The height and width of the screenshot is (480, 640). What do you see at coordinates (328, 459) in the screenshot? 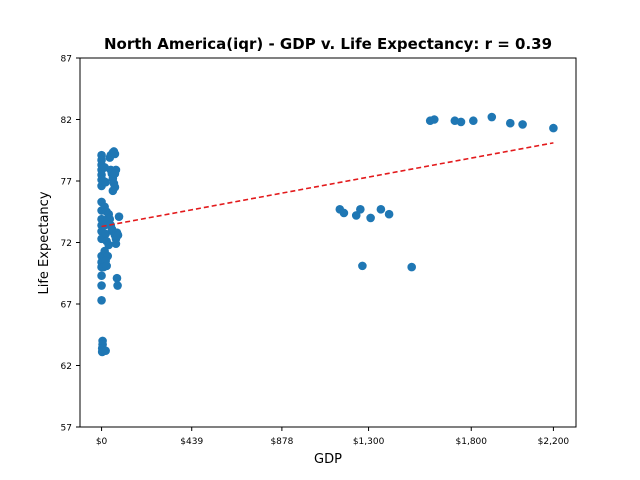
I see `x-axis-label: GDP` at bounding box center [328, 459].